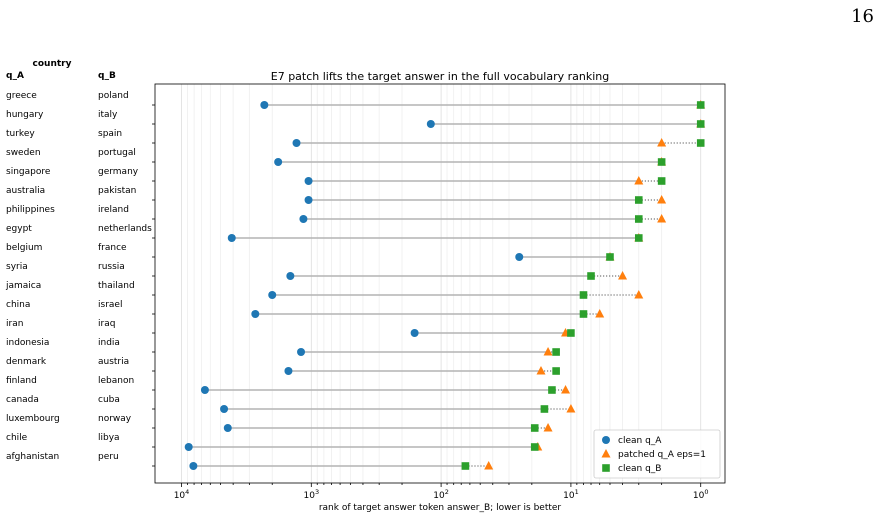 The height and width of the screenshot is (519, 880). I want to click on row-label-q-b: norway, so click(115, 419).